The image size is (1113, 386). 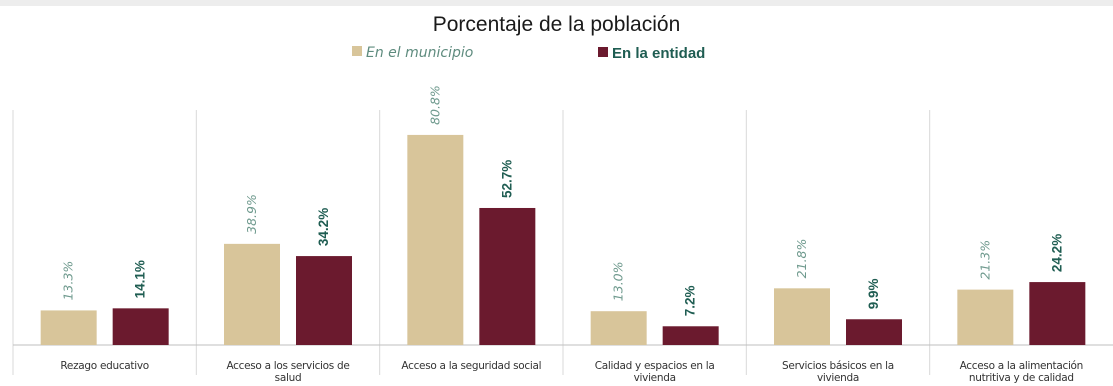 What do you see at coordinates (873, 293) in the screenshot?
I see `data-label-entidad: 9.9%` at bounding box center [873, 293].